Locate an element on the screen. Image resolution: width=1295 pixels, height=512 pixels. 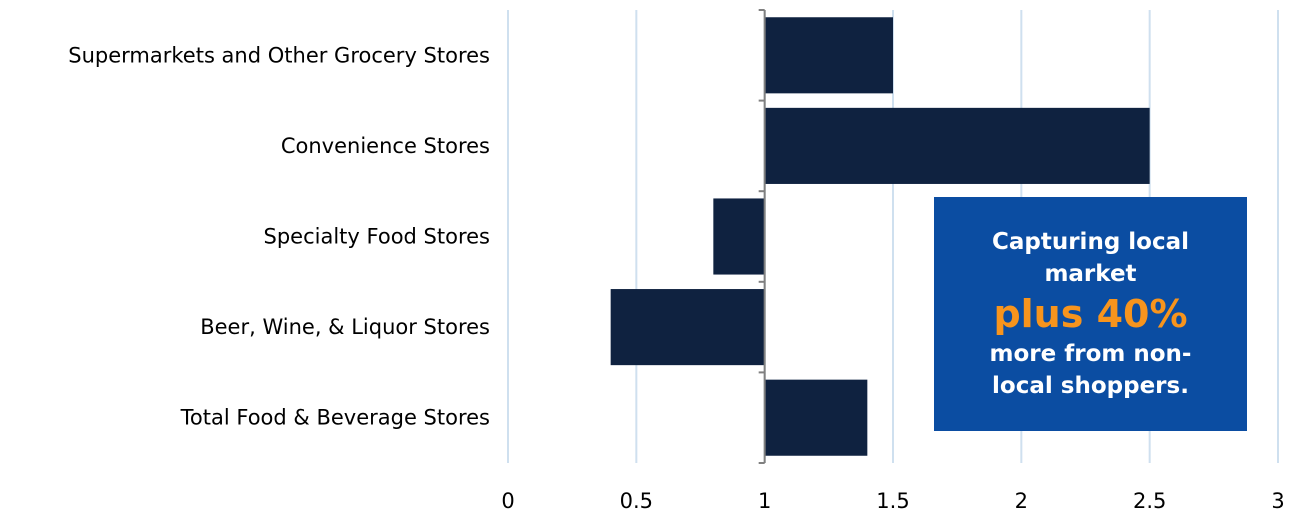
category-label: Beer, Wine, & Liquor Stores is located at coordinates (345, 327).